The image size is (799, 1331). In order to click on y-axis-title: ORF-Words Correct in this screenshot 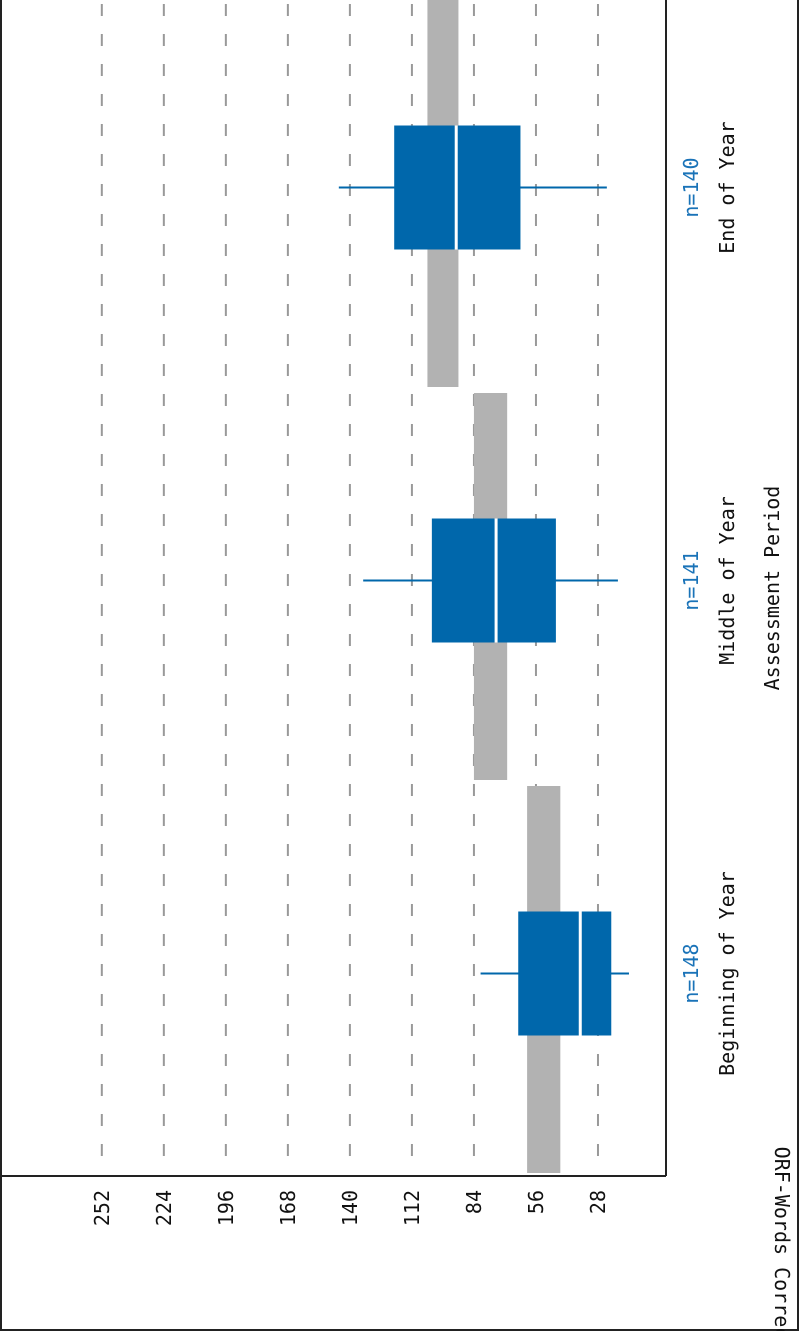, I will do `click(782, 1239)`.